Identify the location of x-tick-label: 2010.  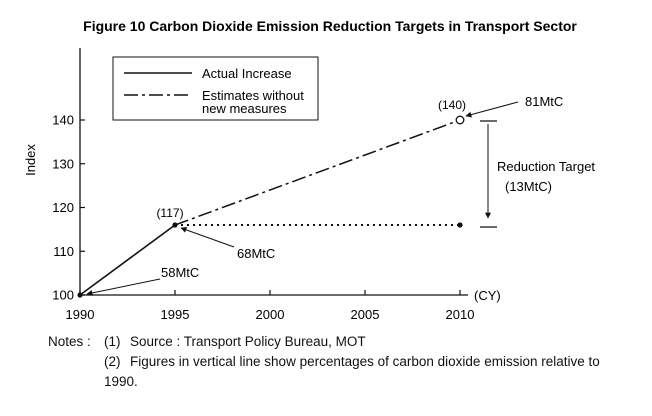
(460, 314).